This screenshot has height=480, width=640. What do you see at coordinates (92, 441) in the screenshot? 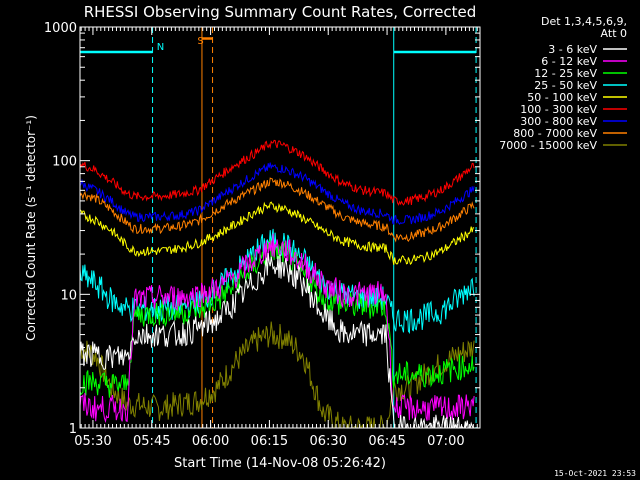
I see `x-tick-label: 05:30` at bounding box center [92, 441].